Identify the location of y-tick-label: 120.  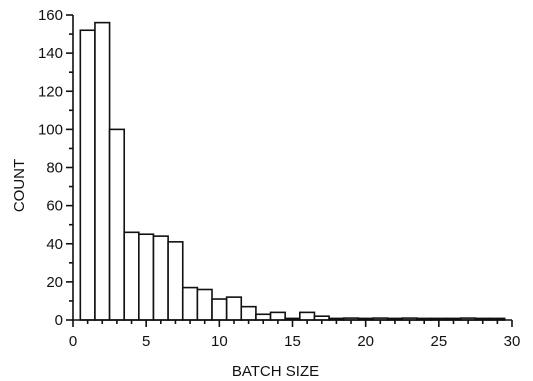
(50, 91).